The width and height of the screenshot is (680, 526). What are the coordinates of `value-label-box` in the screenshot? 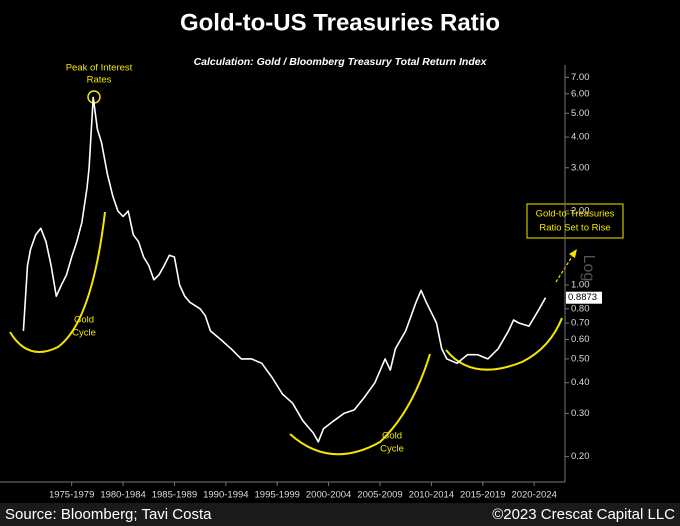 It's located at (584, 297).